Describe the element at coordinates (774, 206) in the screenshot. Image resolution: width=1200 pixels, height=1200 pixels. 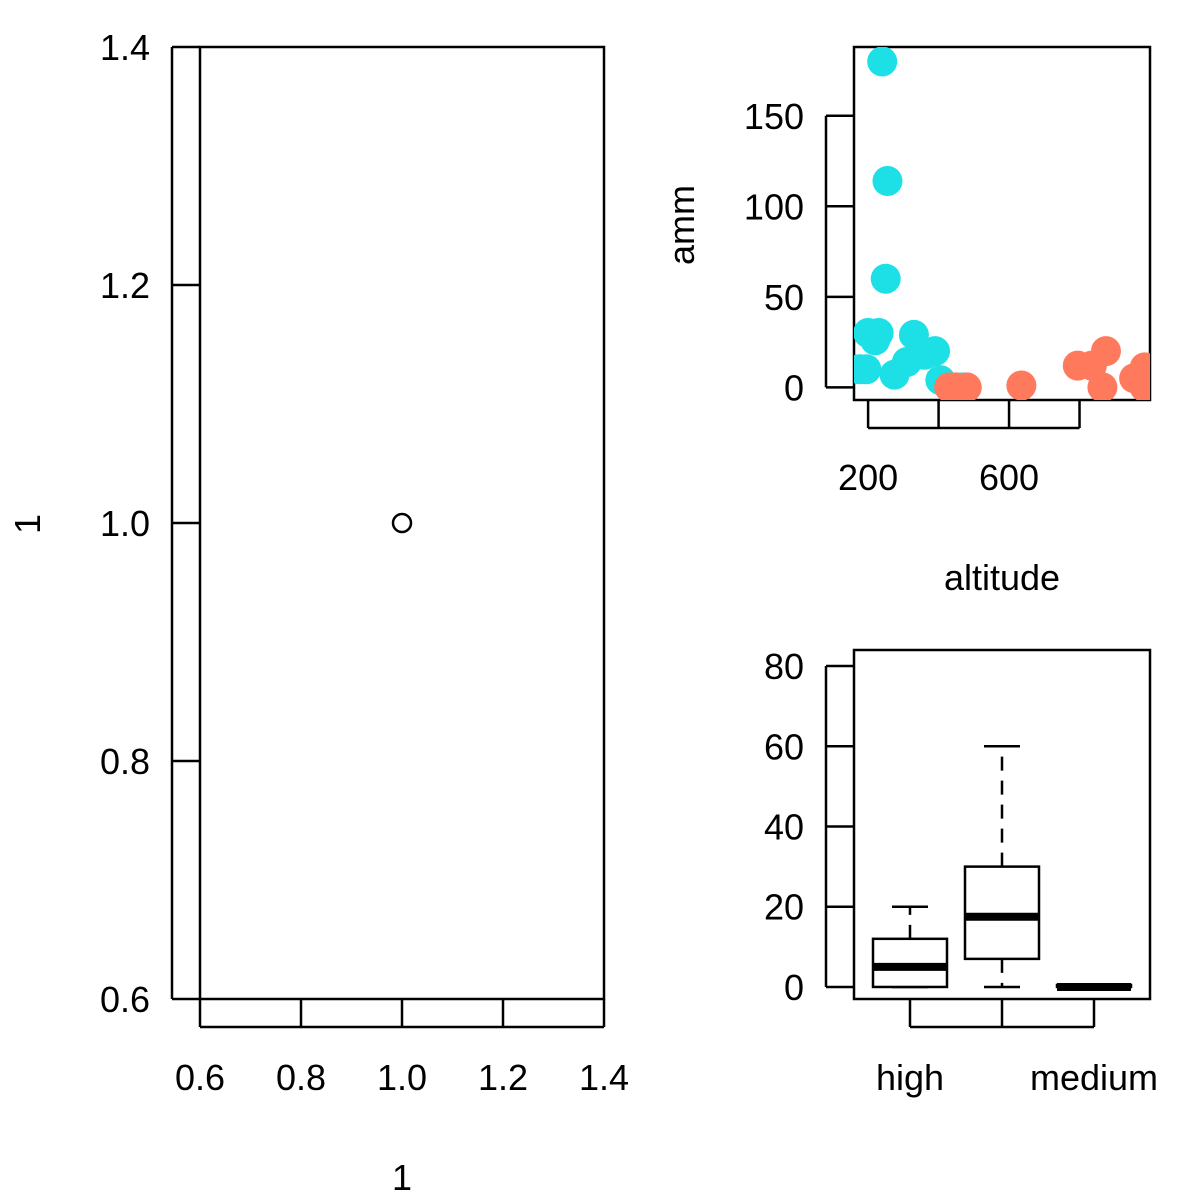
I see `scatter-y-tick-label: 100` at that location.